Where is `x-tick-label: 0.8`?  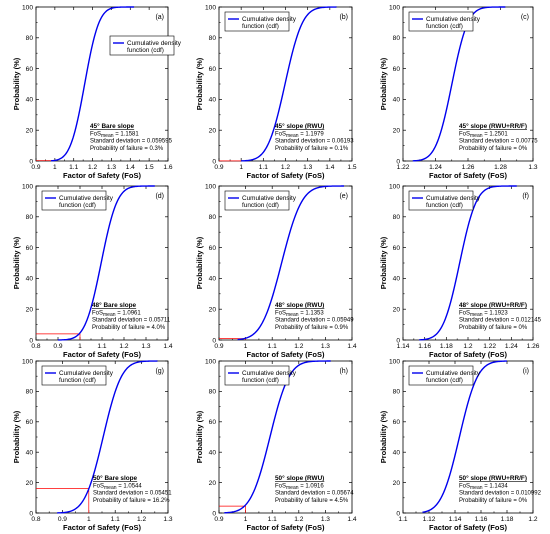 x-tick-label: 0.8 is located at coordinates (35, 519).